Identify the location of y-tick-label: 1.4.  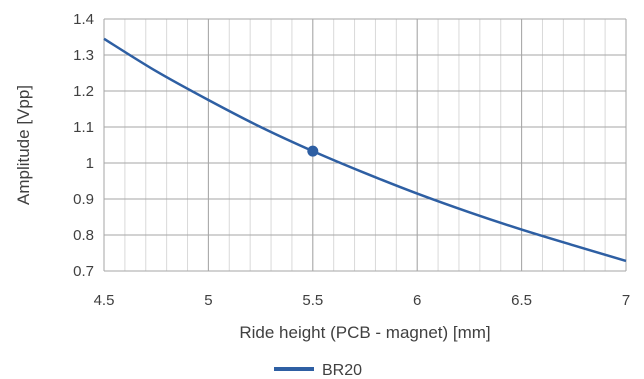
(83, 19).